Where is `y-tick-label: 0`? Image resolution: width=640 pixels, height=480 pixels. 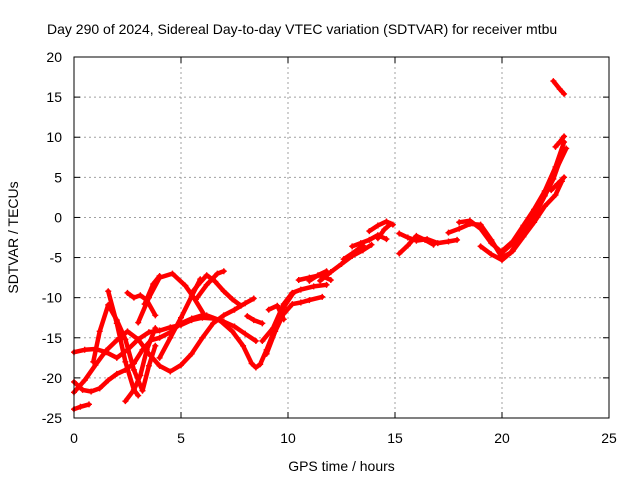
y-tick-label: 0 is located at coordinates (58, 217).